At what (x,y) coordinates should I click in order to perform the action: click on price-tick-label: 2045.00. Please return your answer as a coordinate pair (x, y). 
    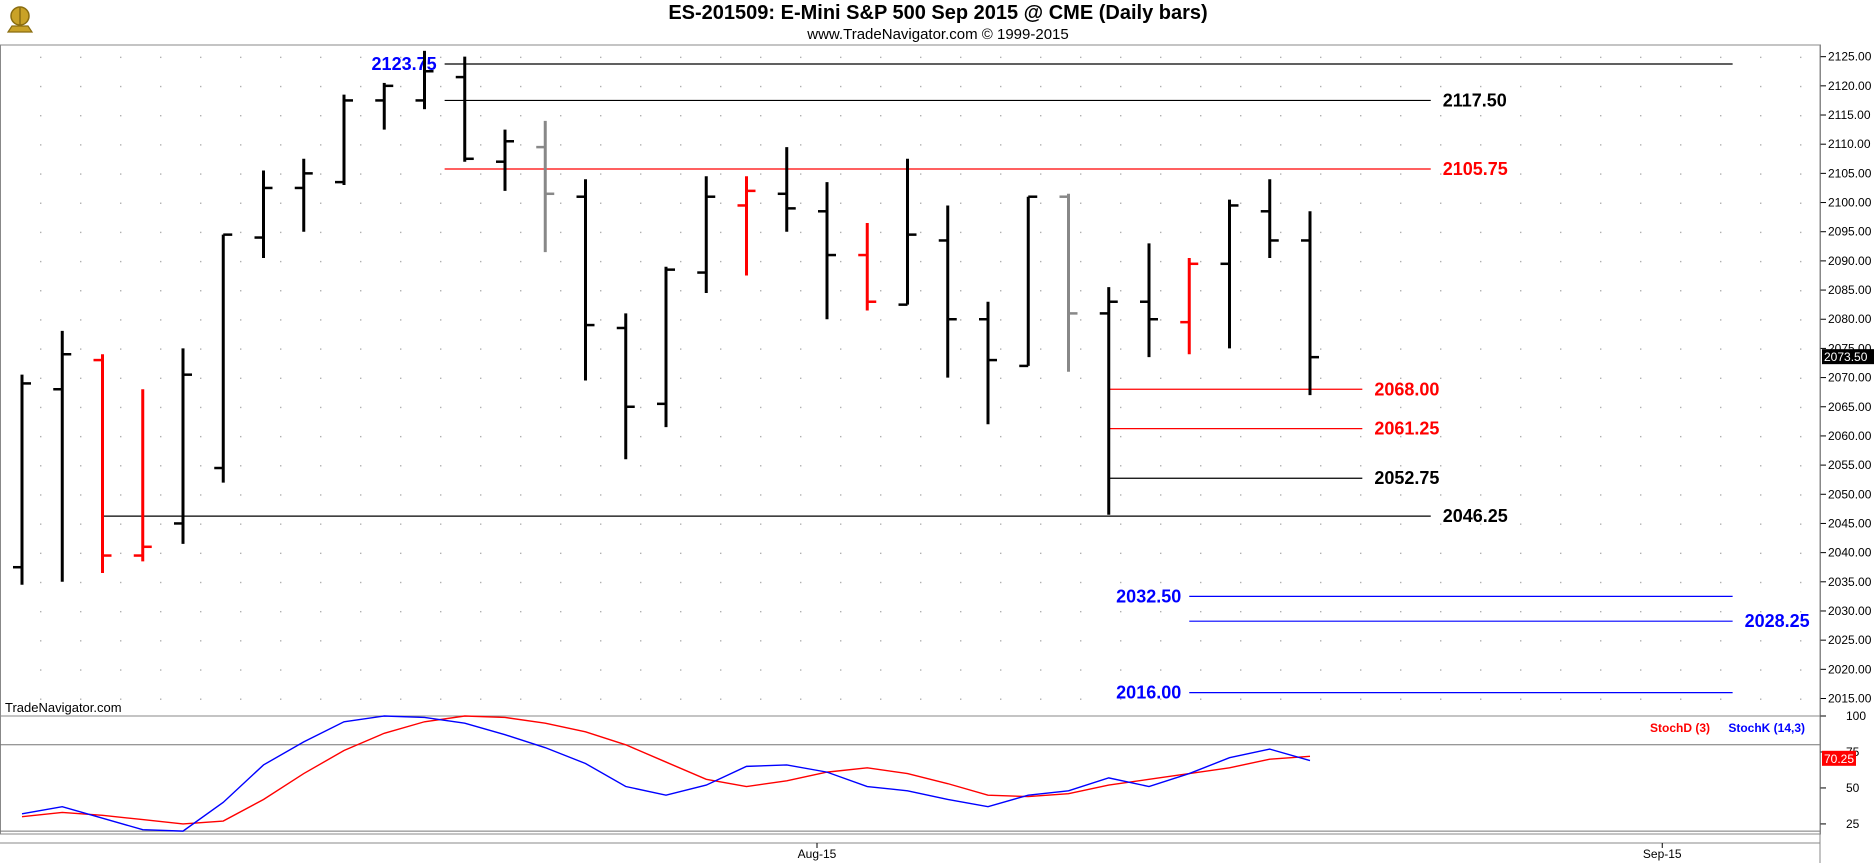
    Looking at the image, I should click on (1850, 523).